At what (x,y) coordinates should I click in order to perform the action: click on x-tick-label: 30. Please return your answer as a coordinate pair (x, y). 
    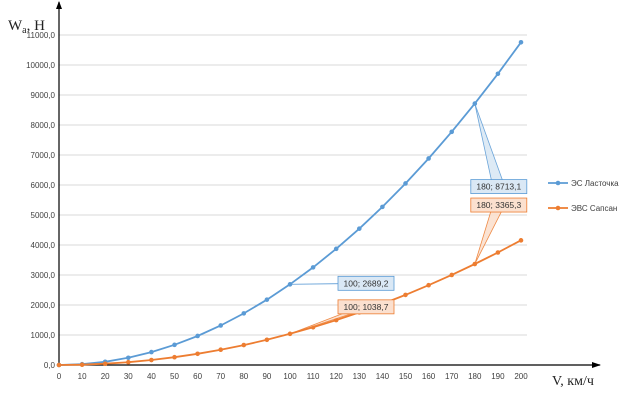
    Looking at the image, I should click on (128, 376).